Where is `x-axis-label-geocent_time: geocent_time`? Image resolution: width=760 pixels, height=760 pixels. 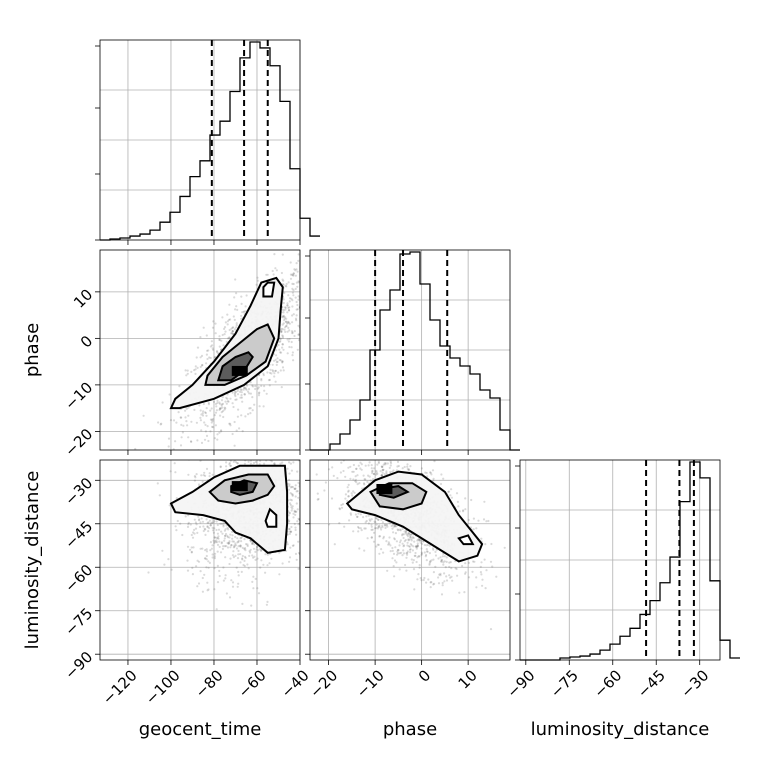 x-axis-label-geocent_time: geocent_time is located at coordinates (200, 729).